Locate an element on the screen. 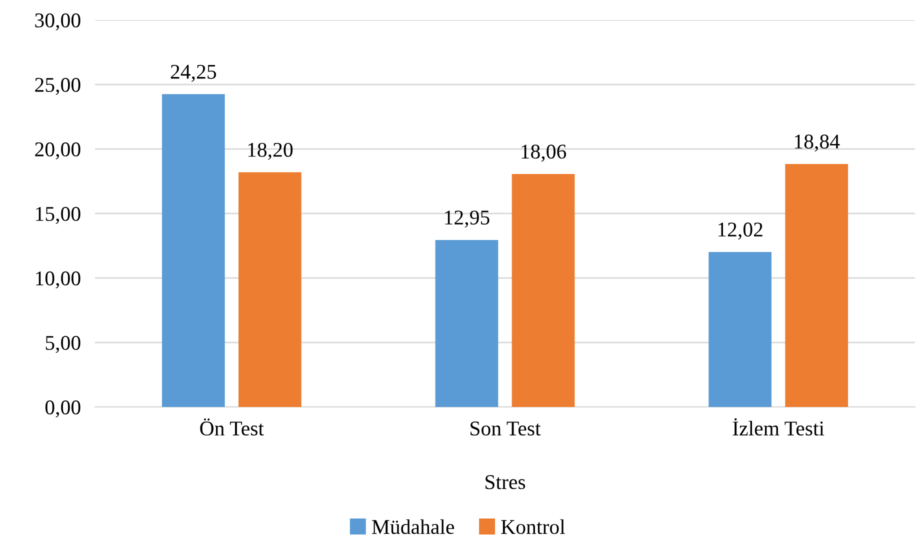 This screenshot has height=557, width=916. data-label: 18,06 is located at coordinates (544, 153).